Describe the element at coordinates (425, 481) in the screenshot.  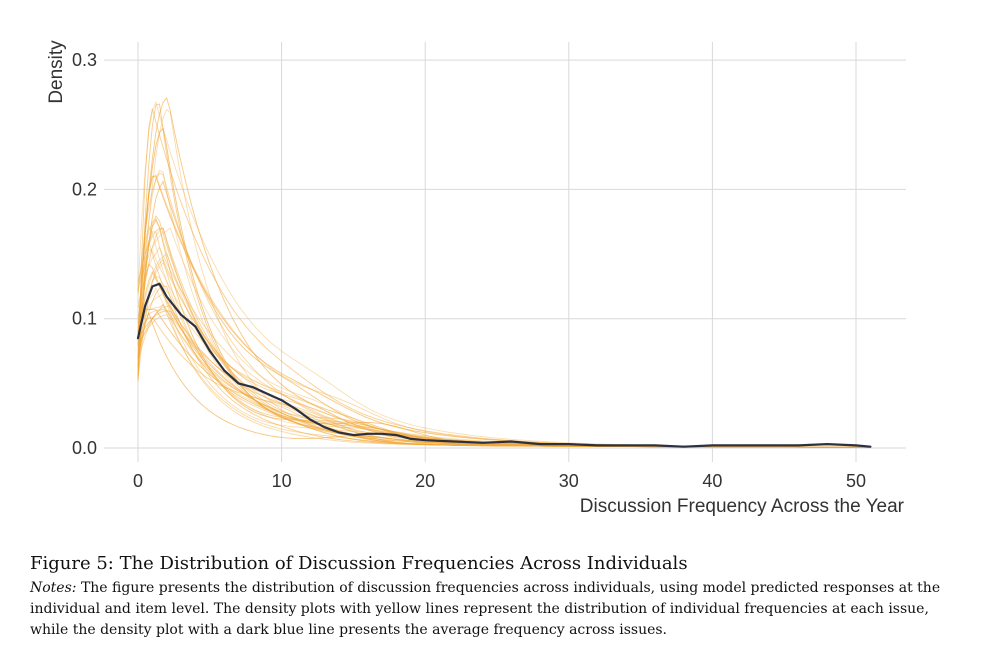
I see `x-tick-label: 20` at that location.